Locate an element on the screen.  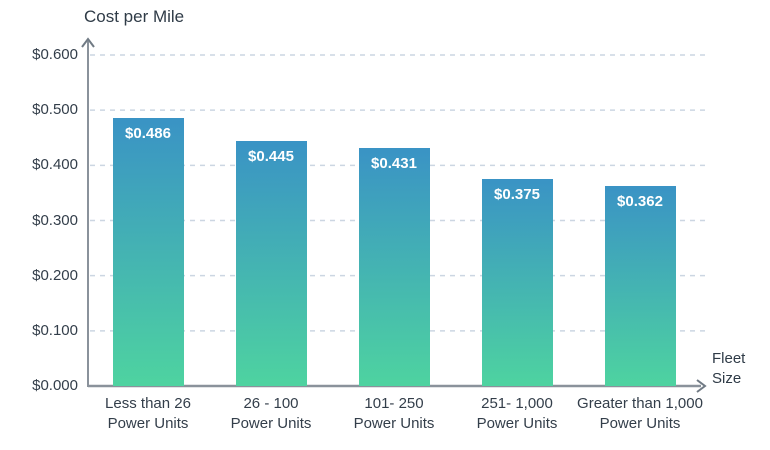
x-category-label: 26 - 100 Power Units is located at coordinates (271, 413).